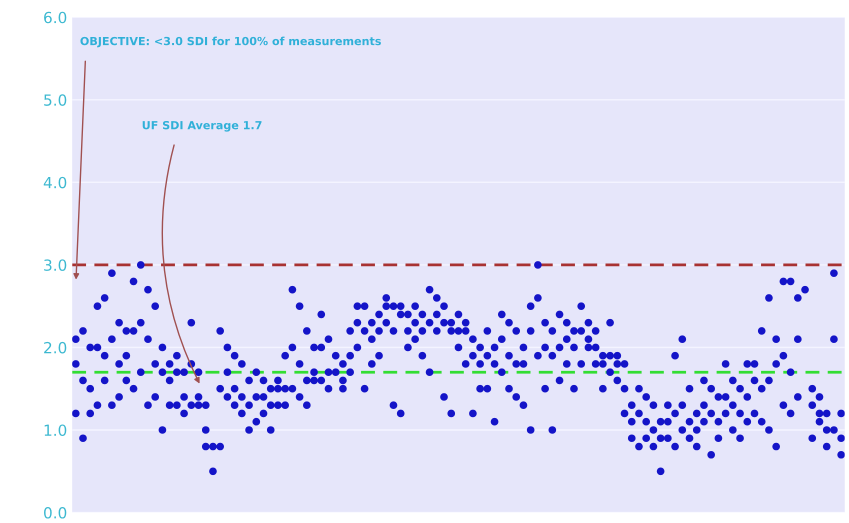 The image size is (849, 523). I want to click on y-tick-label: 2.0, so click(55, 348).